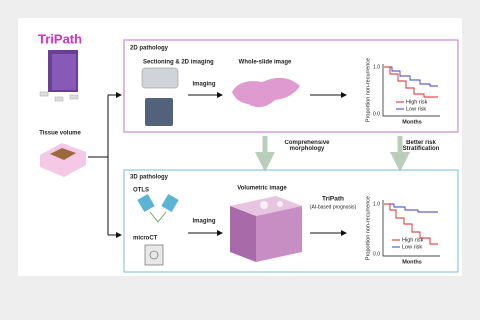 The height and width of the screenshot is (320, 480). I want to click on model-note: (AI-based prognosis), so click(333, 207).